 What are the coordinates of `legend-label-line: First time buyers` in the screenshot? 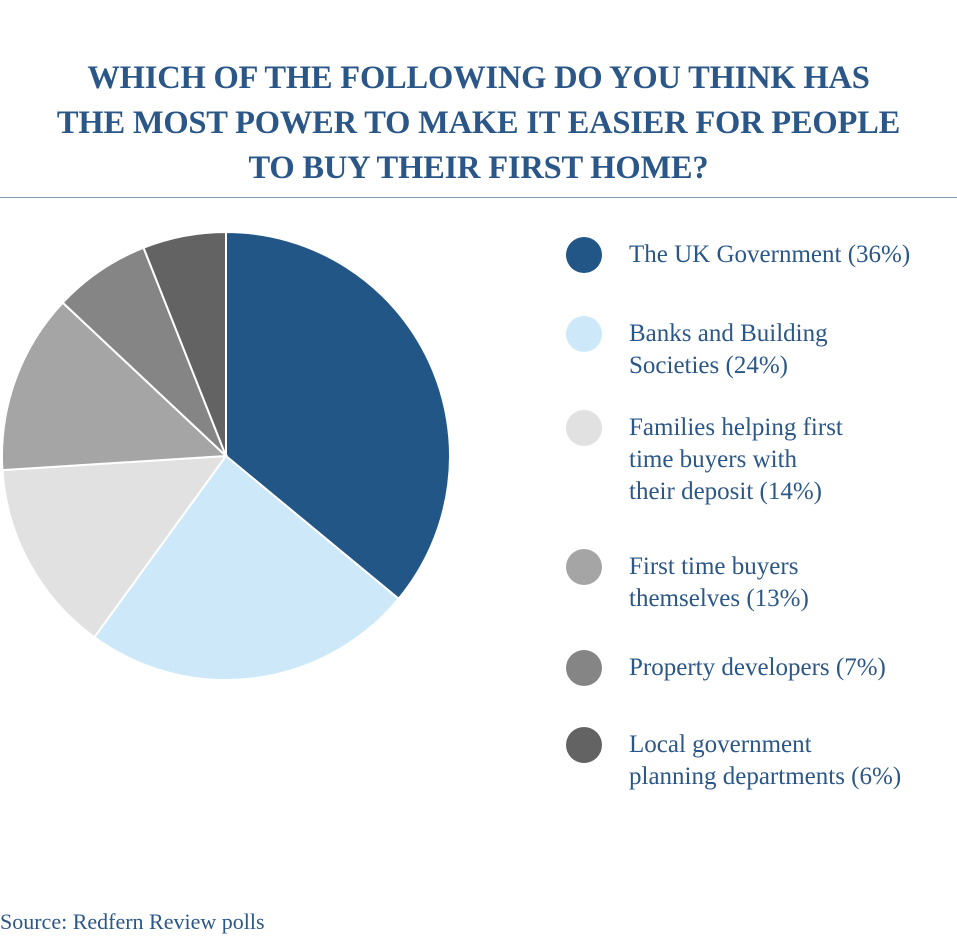 It's located at (714, 566).